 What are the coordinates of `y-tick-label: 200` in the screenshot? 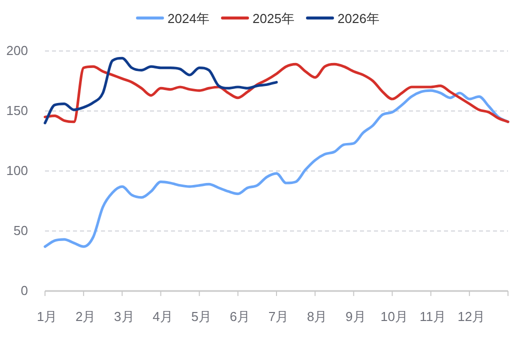 It's located at (17, 50).